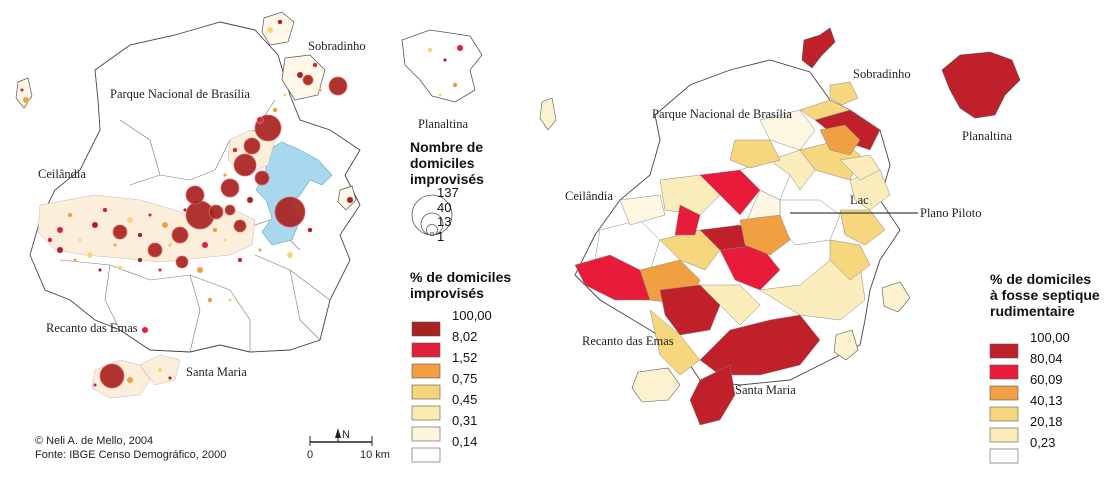 This screenshot has width=1119, height=500. What do you see at coordinates (981, 85) in the screenshot?
I see `right-planaltina-exclave` at bounding box center [981, 85].